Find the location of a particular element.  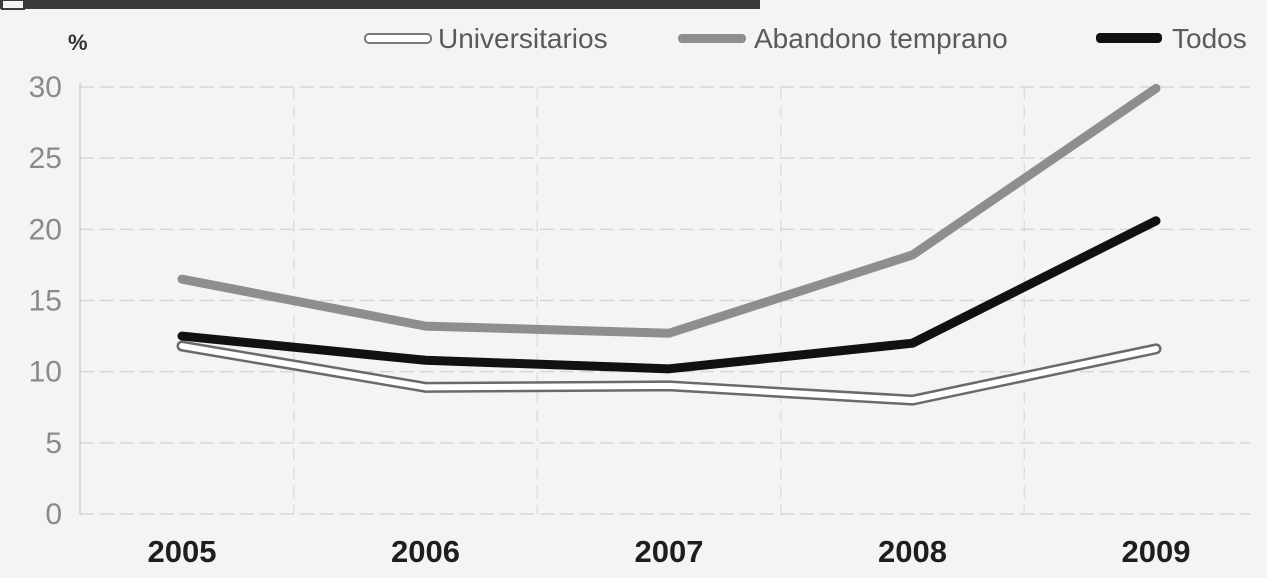

y-tick-label-25: 25 is located at coordinates (45, 158).